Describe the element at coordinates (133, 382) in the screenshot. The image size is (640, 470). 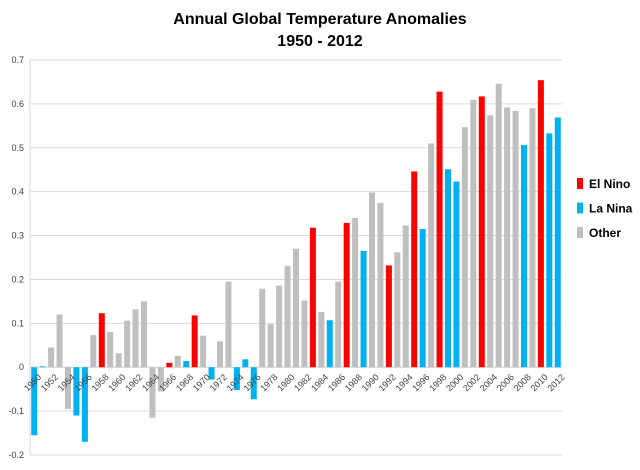
I see `x-tick-label: 1962` at that location.